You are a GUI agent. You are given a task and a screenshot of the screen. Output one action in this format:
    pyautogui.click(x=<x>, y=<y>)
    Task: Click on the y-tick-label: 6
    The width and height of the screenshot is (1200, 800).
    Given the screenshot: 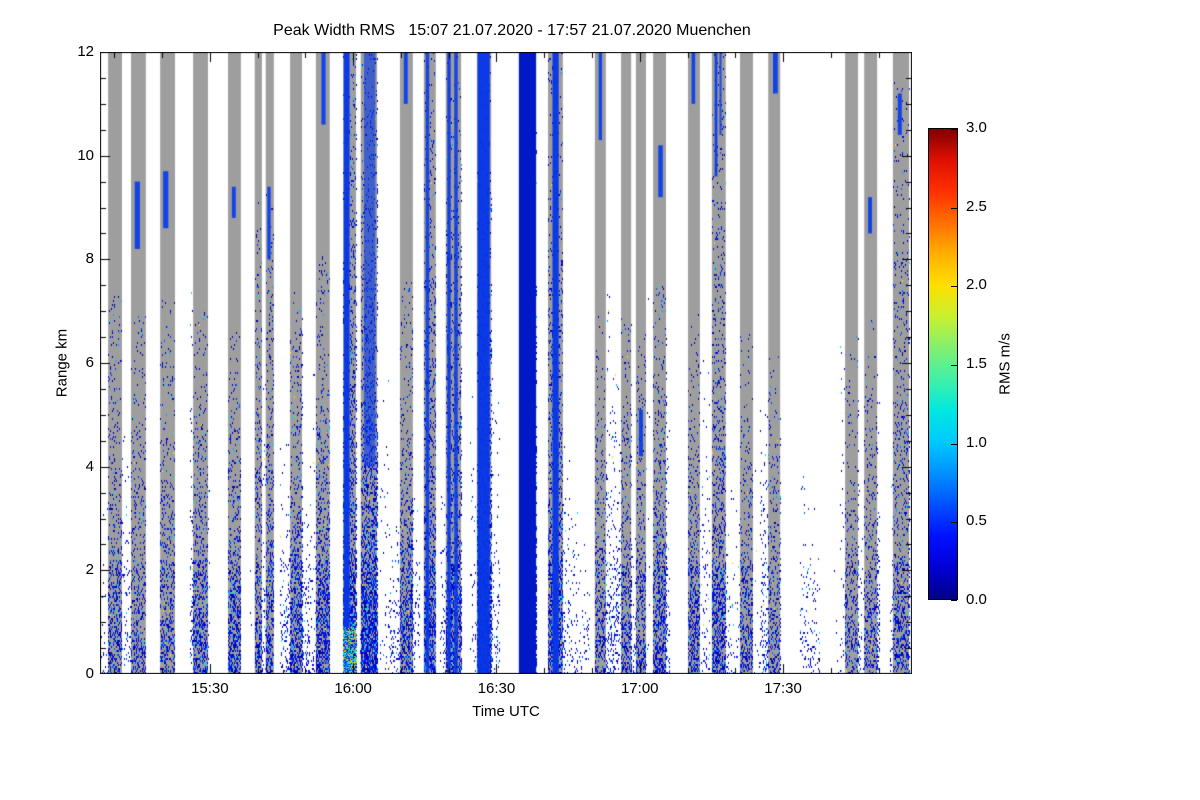 What is the action you would take?
    pyautogui.click(x=89, y=362)
    